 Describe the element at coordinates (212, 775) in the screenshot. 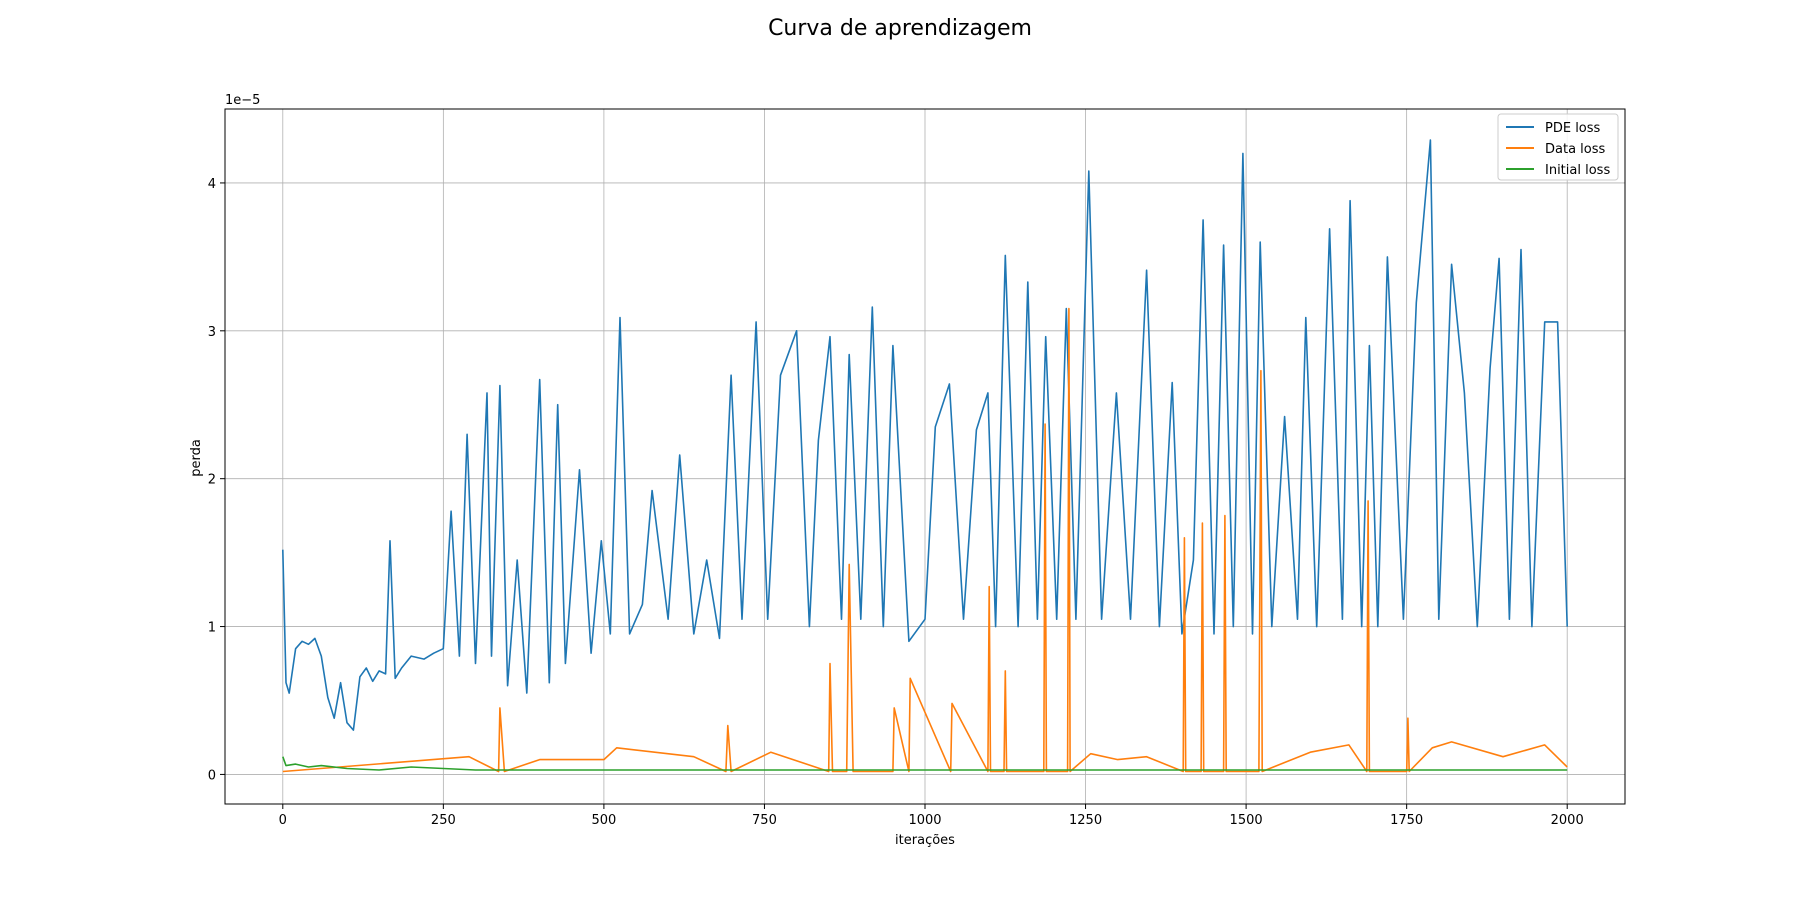

I see `y-tick-label: 0` at that location.